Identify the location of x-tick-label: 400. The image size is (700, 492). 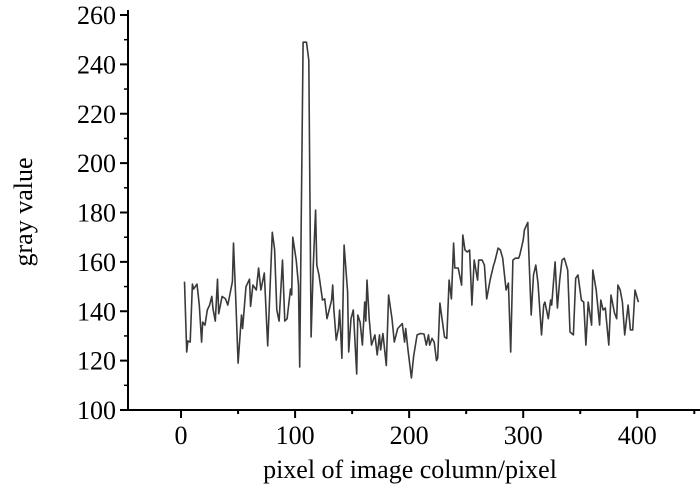
(637, 435).